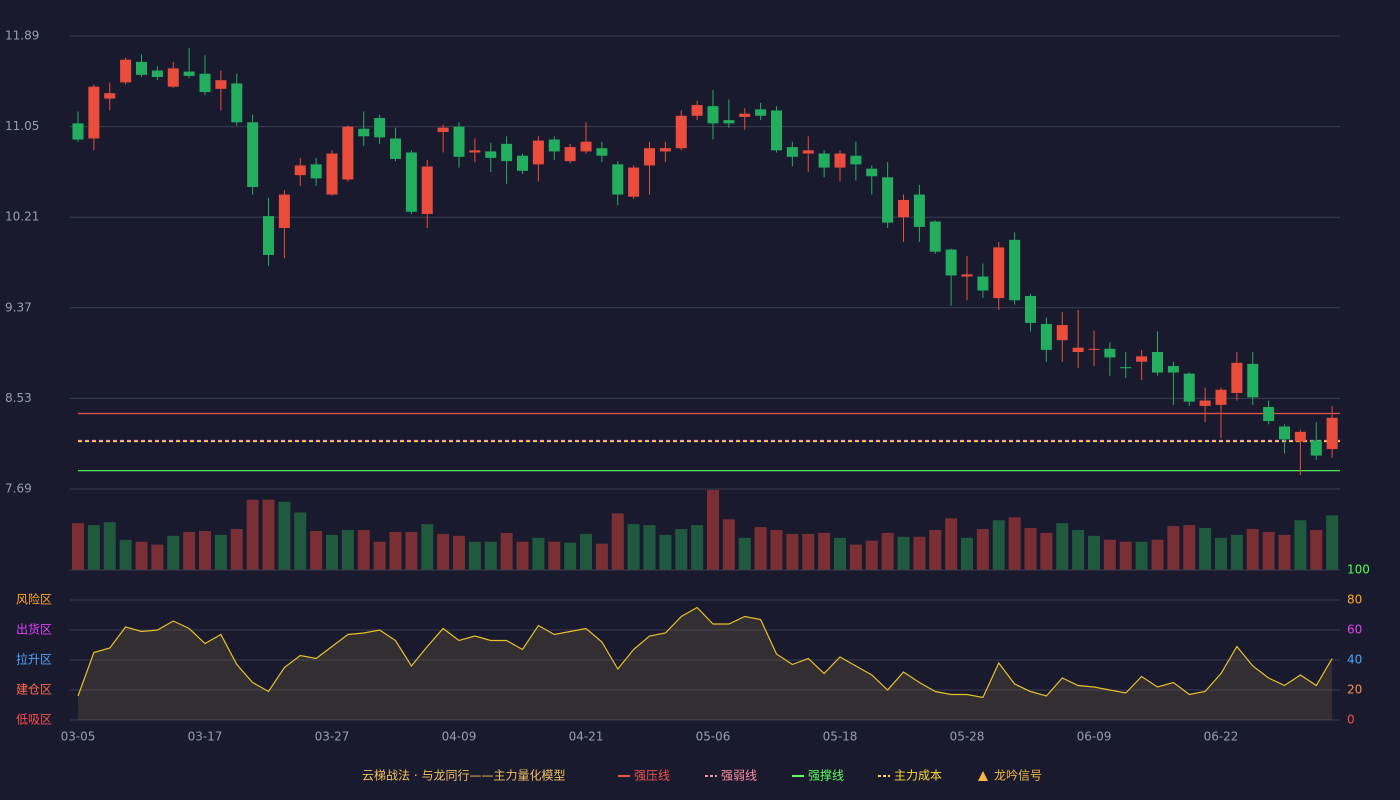  What do you see at coordinates (1354, 630) in the screenshot?
I see `y-tick-label: 60` at bounding box center [1354, 630].